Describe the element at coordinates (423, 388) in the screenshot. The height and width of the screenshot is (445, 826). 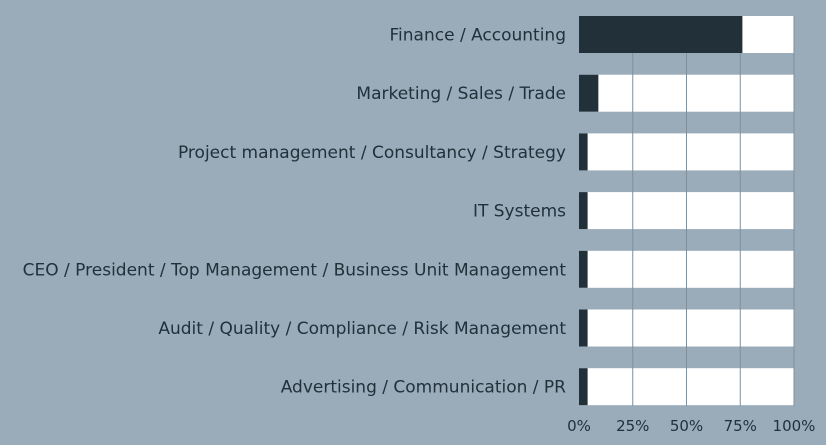
I see `category-label: Advertising / Communication / PR` at that location.